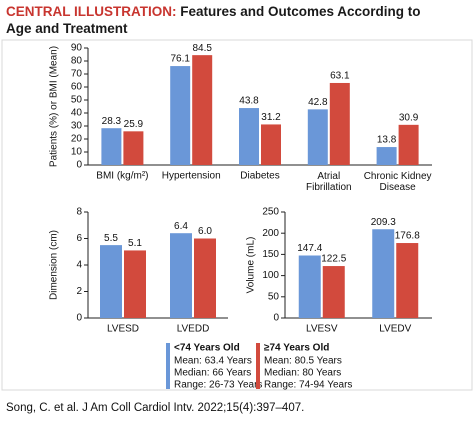 This screenshot has width=474, height=422. What do you see at coordinates (340, 76) in the screenshot?
I see `value-label: 63.1` at bounding box center [340, 76].